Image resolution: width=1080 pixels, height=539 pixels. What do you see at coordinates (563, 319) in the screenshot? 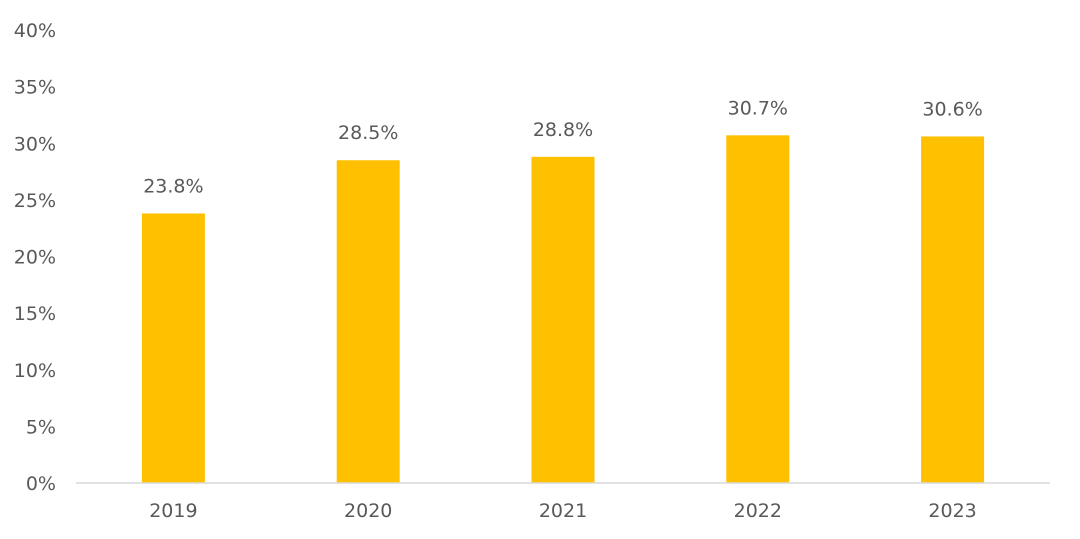
I see `bar-2021` at bounding box center [563, 319].